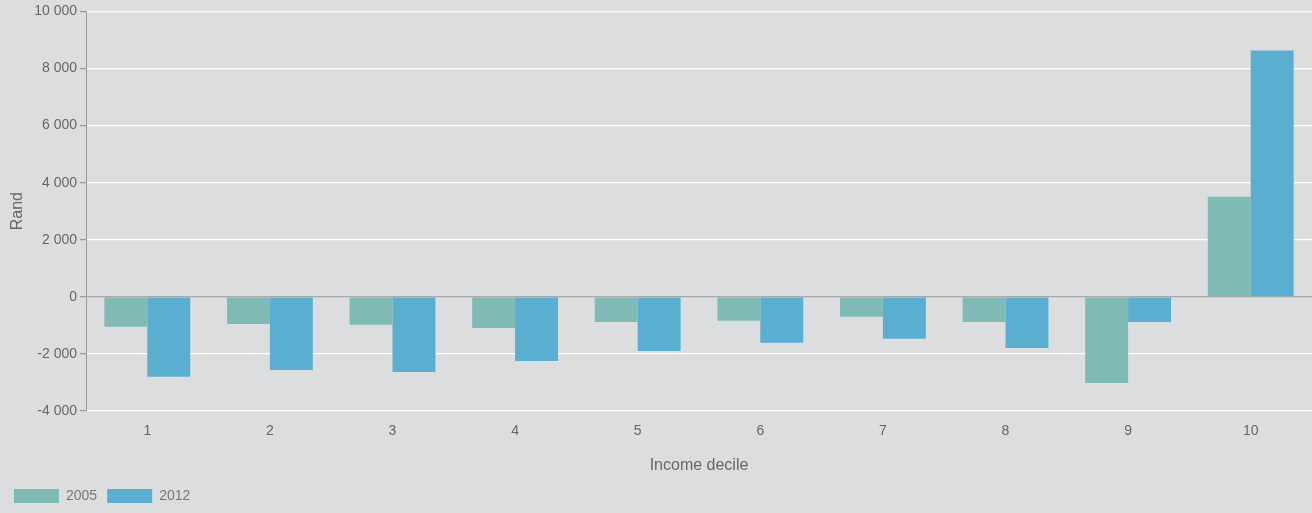 The height and width of the screenshot is (513, 1312). Describe the element at coordinates (637, 430) in the screenshot. I see `x-tick-label: 5` at that location.